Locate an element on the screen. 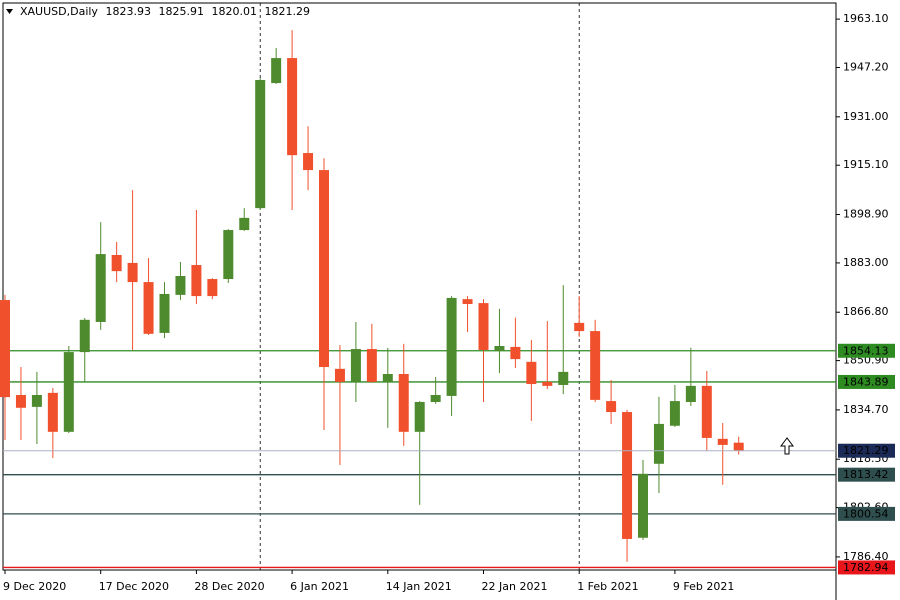  header-close: 1821.29 is located at coordinates (287, 11).